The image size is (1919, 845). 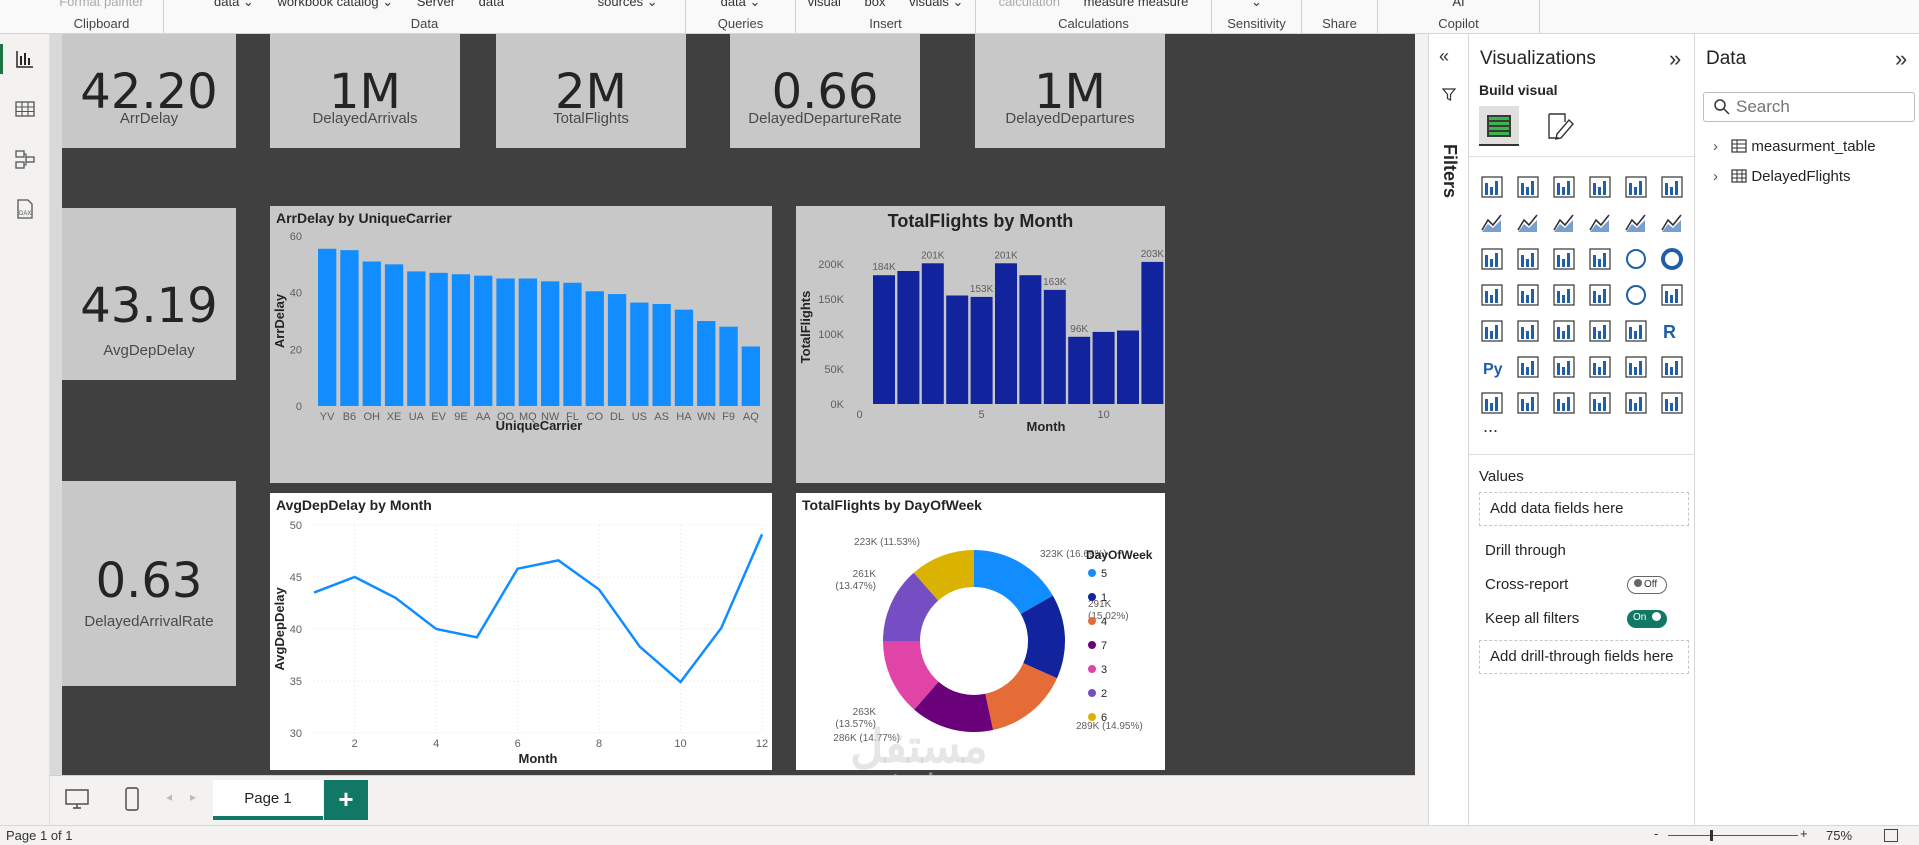 What do you see at coordinates (1029, 4) in the screenshot?
I see `visual-calculation-button: calculation` at bounding box center [1029, 4].